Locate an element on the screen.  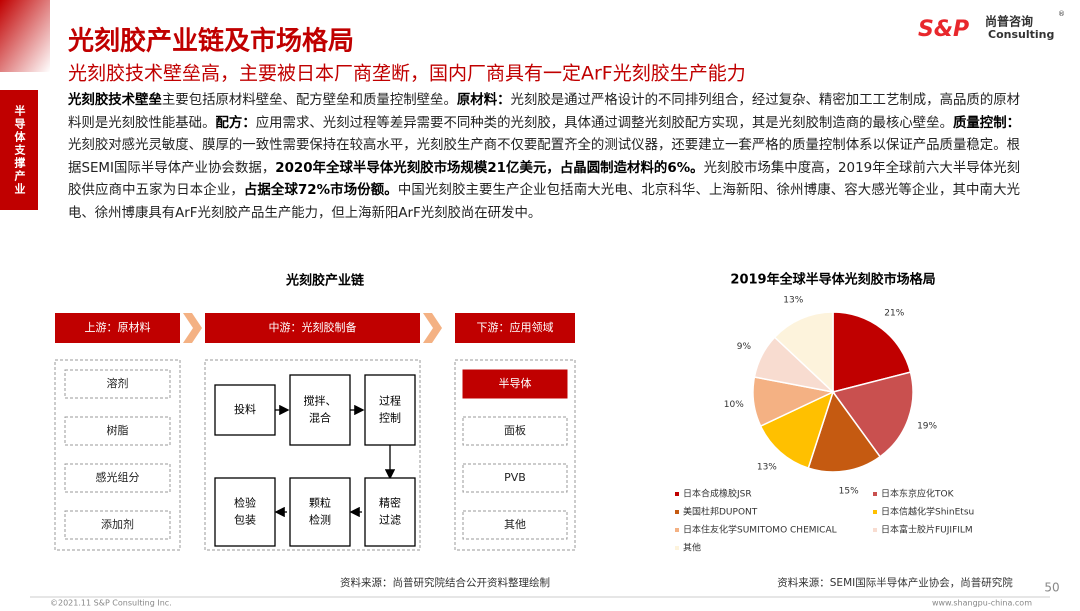
logo-brand: S&P is located at coordinates (943, 29).